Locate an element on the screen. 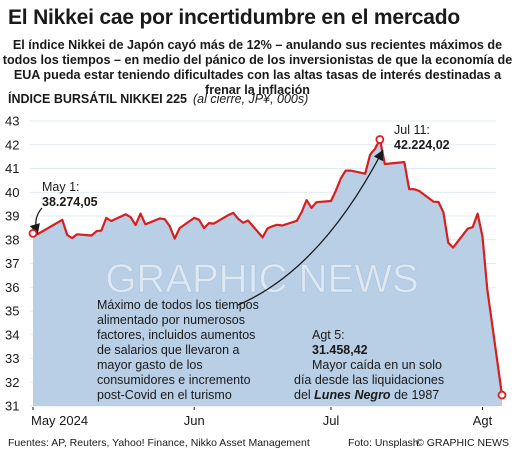  watermark-text: GRAPHIC NEWS is located at coordinates (261, 279).